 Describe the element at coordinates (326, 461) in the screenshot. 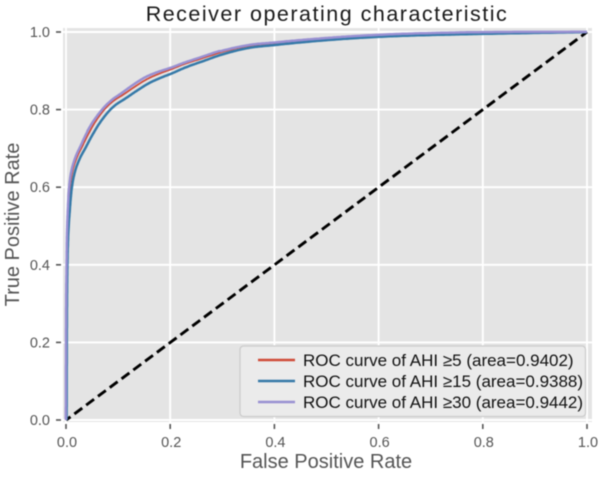

I see `svg-text: False Positive Rate` at that location.